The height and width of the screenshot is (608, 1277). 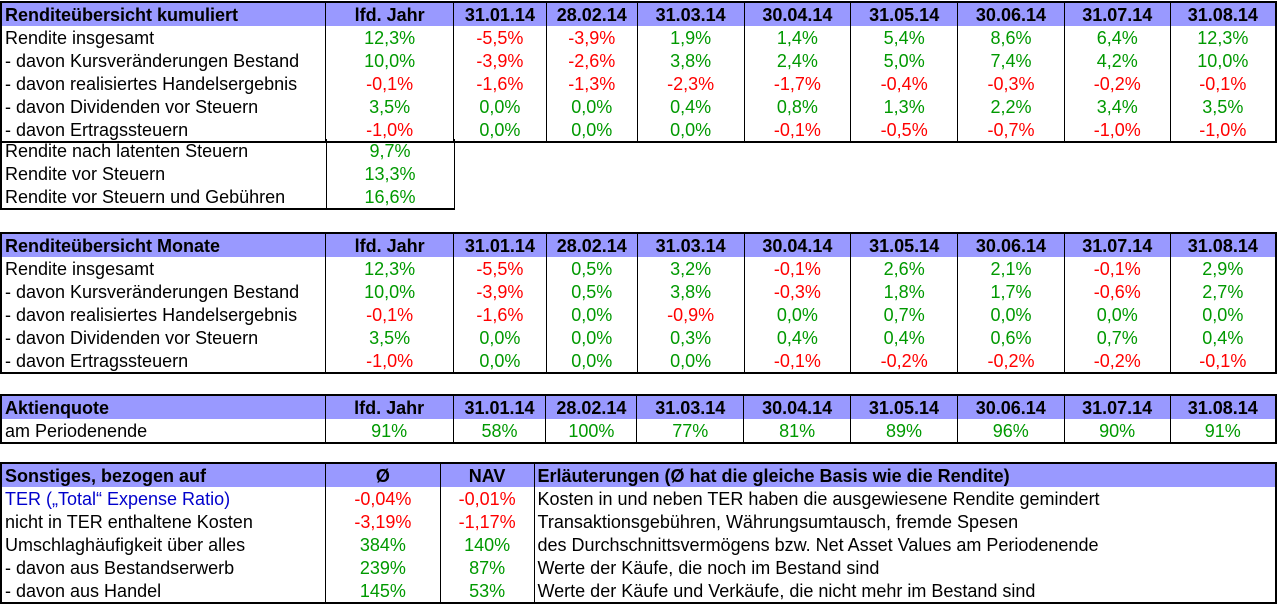 What do you see at coordinates (797, 37) in the screenshot?
I see `value-cell: 1,4%` at bounding box center [797, 37].